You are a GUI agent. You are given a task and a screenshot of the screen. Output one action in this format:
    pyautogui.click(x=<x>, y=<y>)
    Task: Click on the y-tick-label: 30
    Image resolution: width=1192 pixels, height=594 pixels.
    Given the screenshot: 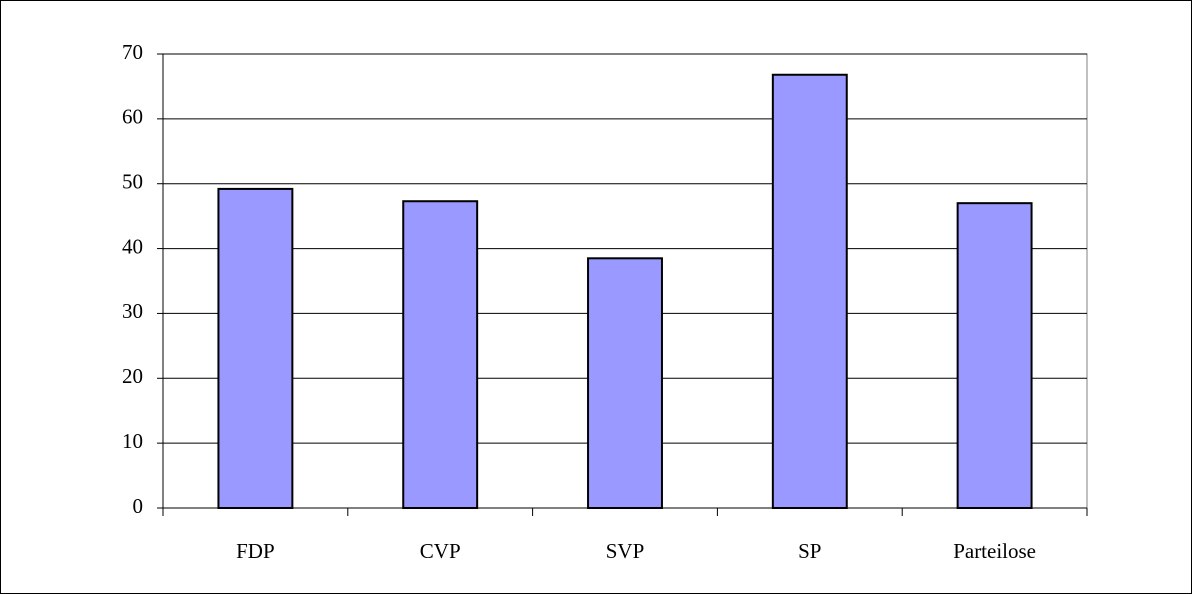 What is the action you would take?
    pyautogui.click(x=132, y=311)
    